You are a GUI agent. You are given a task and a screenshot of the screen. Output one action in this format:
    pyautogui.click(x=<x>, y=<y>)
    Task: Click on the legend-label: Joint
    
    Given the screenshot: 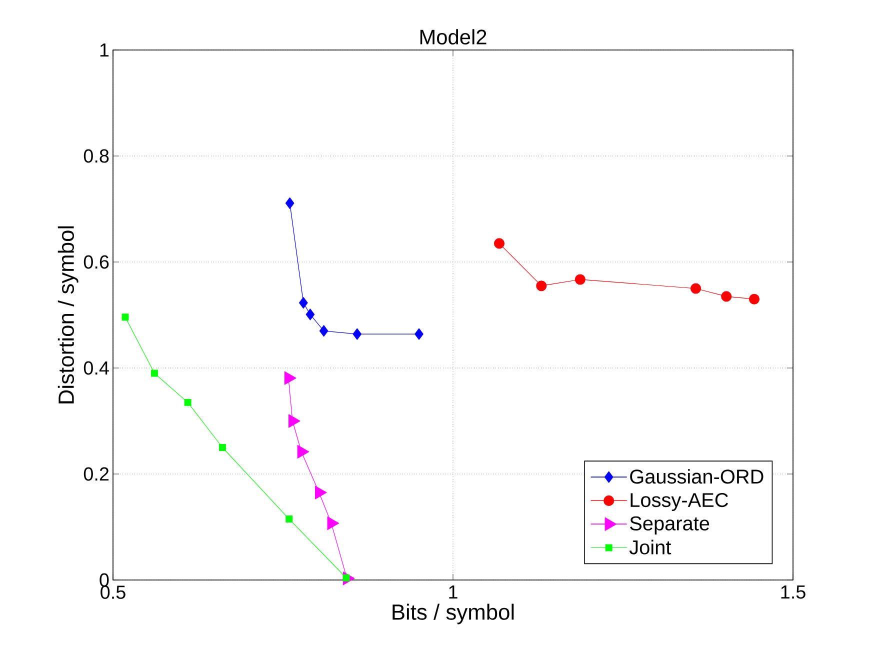 What is the action you would take?
    pyautogui.click(x=650, y=547)
    